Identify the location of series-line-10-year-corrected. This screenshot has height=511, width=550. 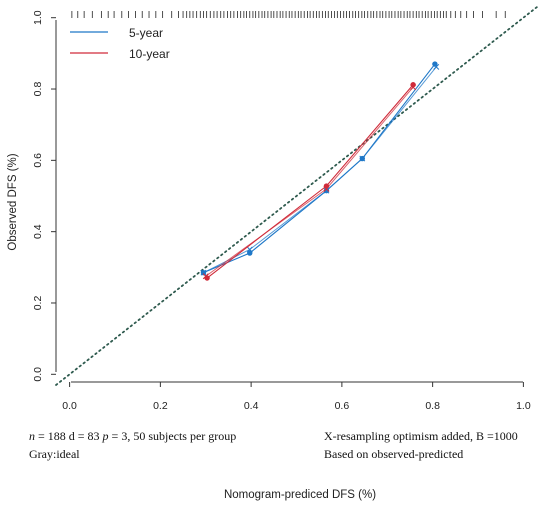
(309, 181).